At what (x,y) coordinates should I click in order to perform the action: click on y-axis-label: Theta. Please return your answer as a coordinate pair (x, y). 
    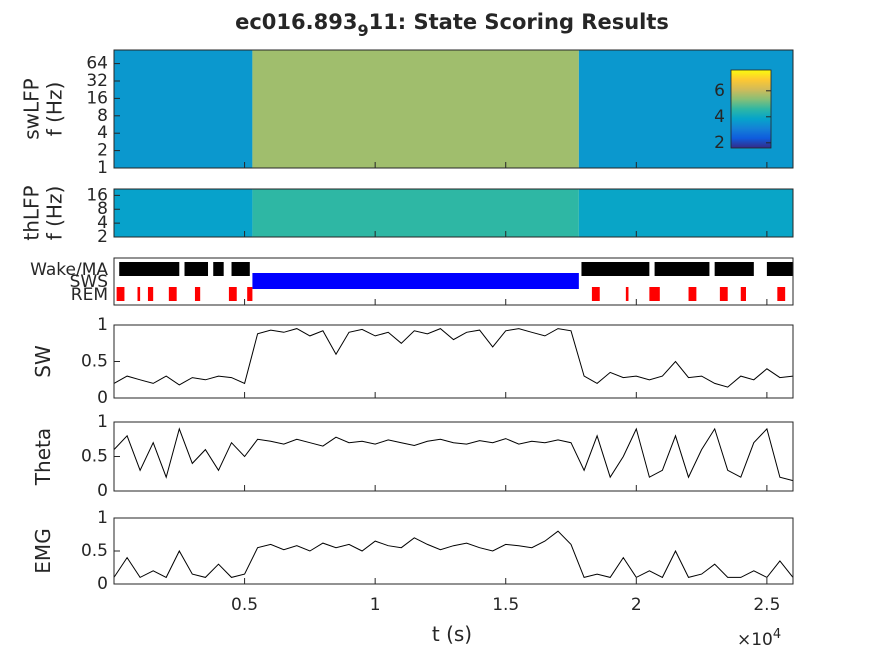
    Looking at the image, I should click on (43, 457).